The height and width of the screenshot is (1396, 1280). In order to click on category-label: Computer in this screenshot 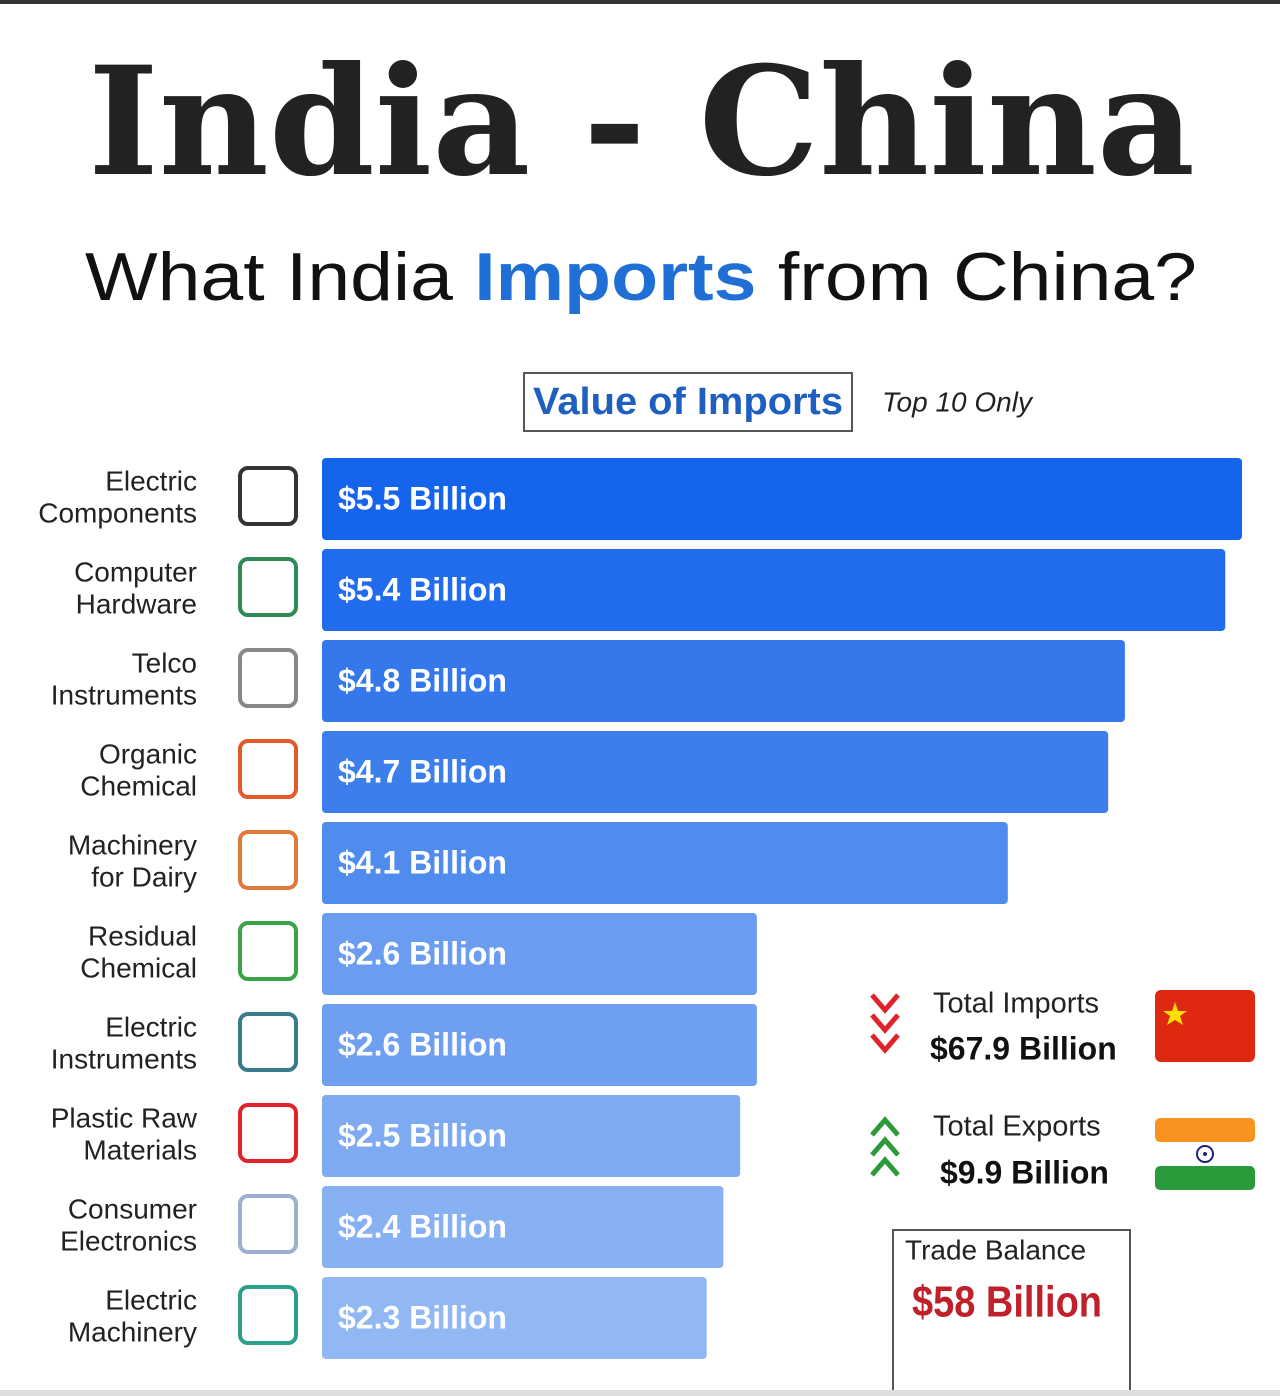, I will do `click(135, 571)`.